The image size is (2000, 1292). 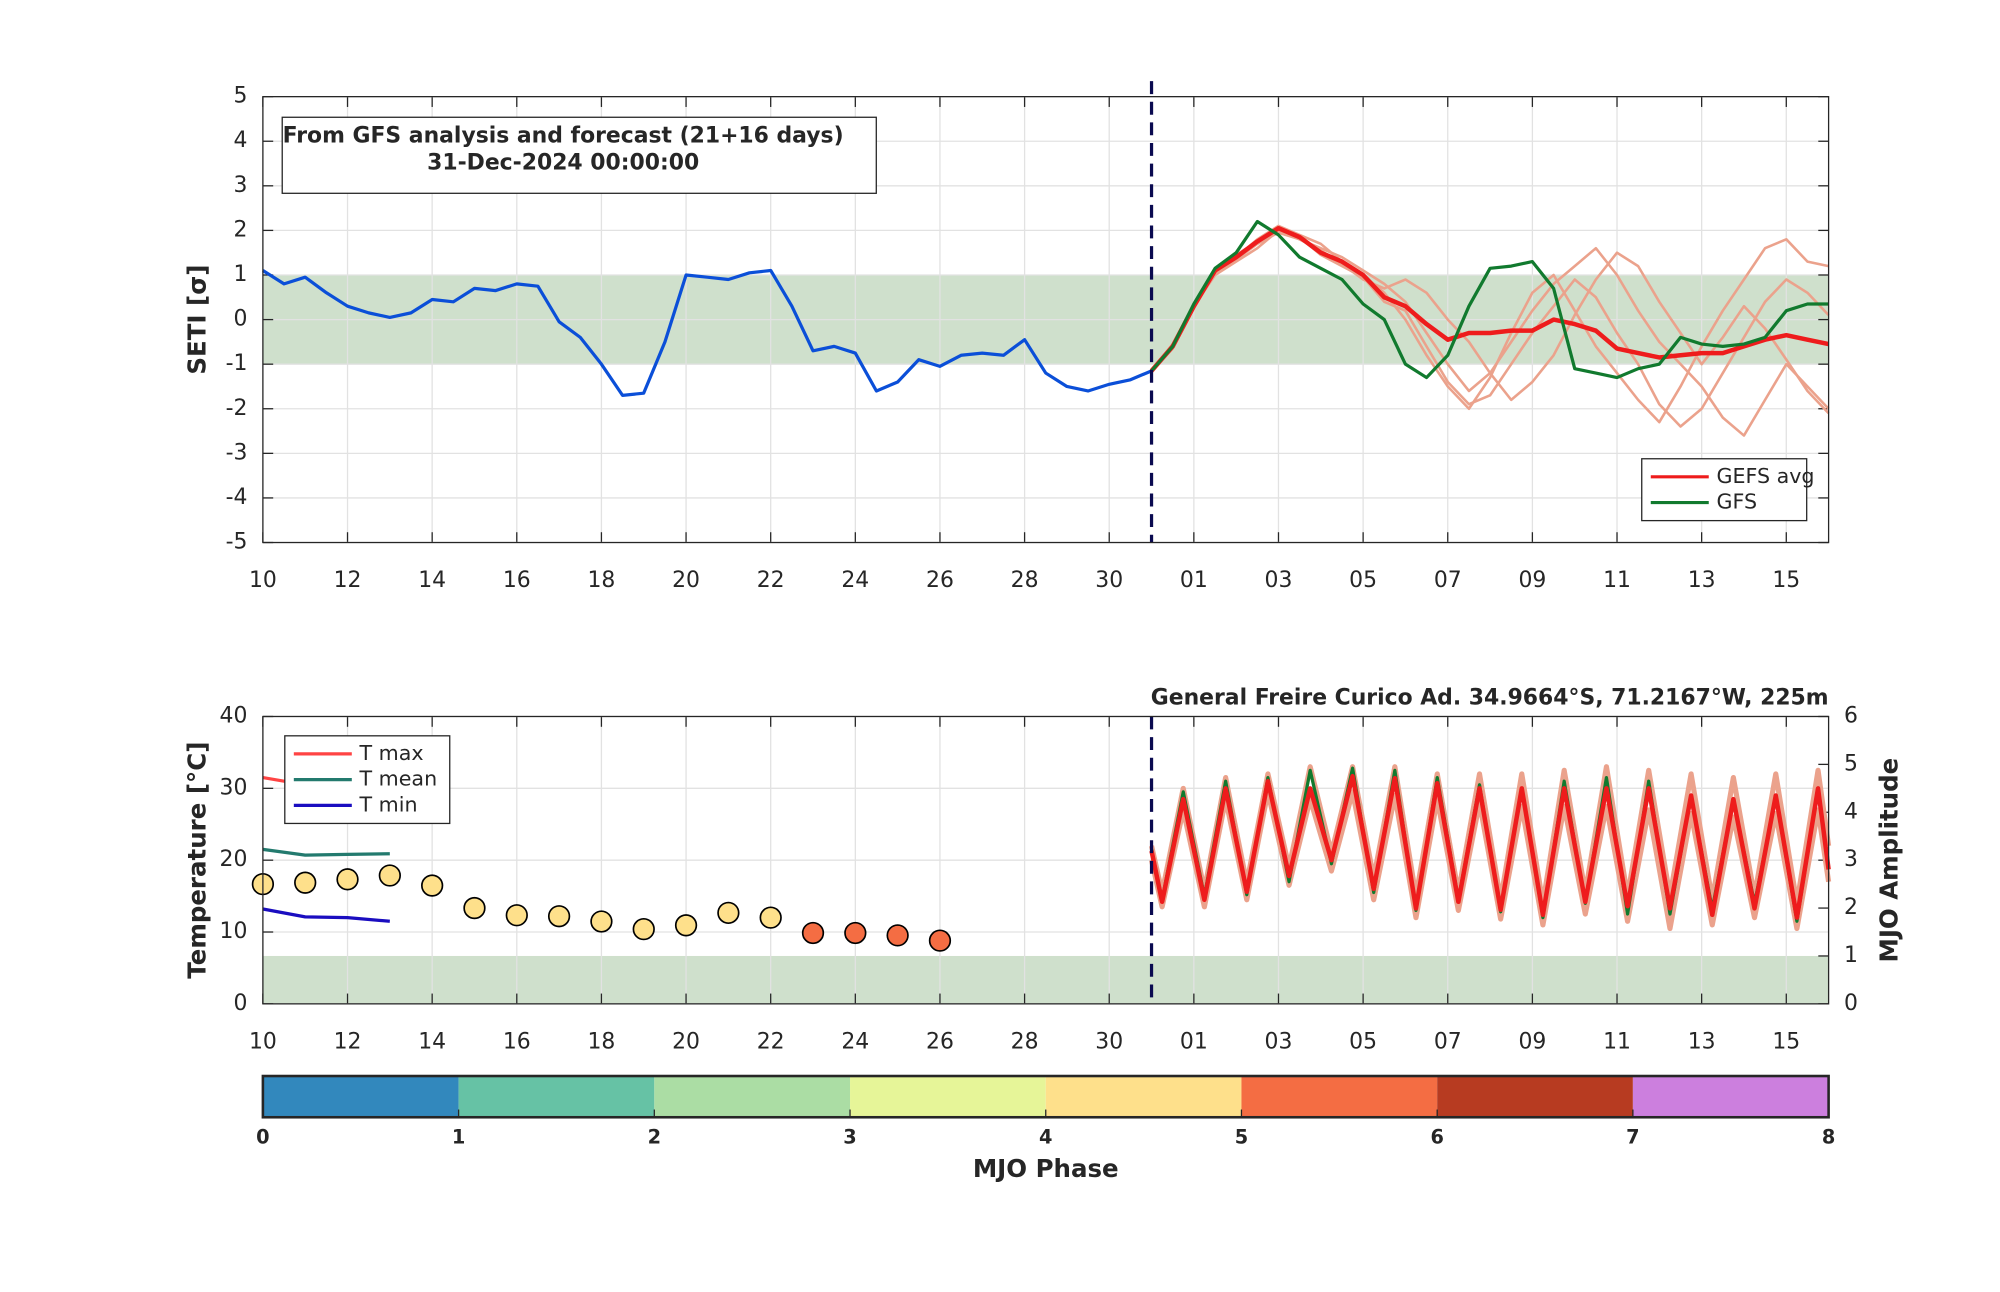 I want to click on colorbar-tick-label: 3, so click(x=849, y=1136).